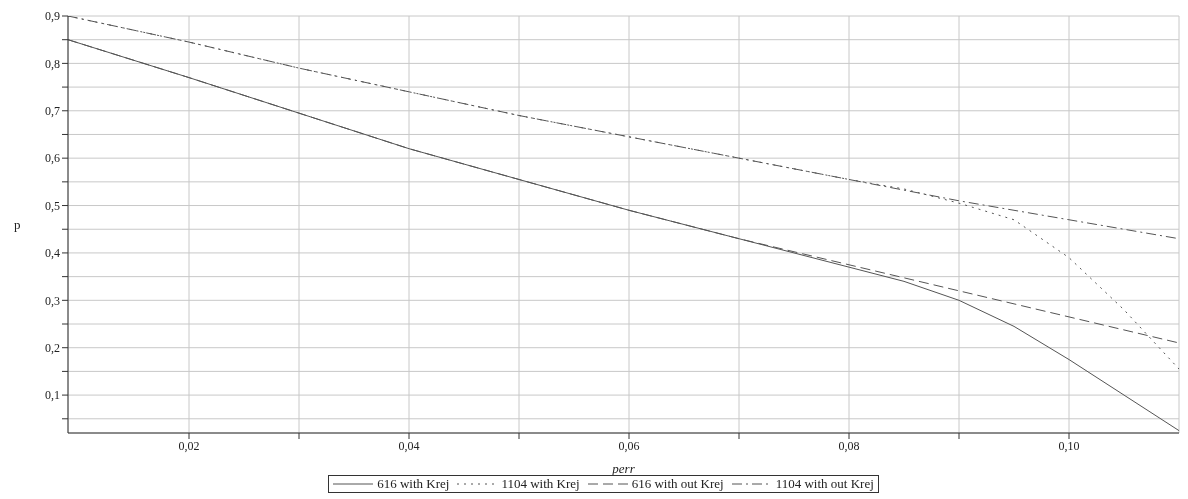  What do you see at coordinates (52, 158) in the screenshot?
I see `y-tick-label: 0,6` at bounding box center [52, 158].